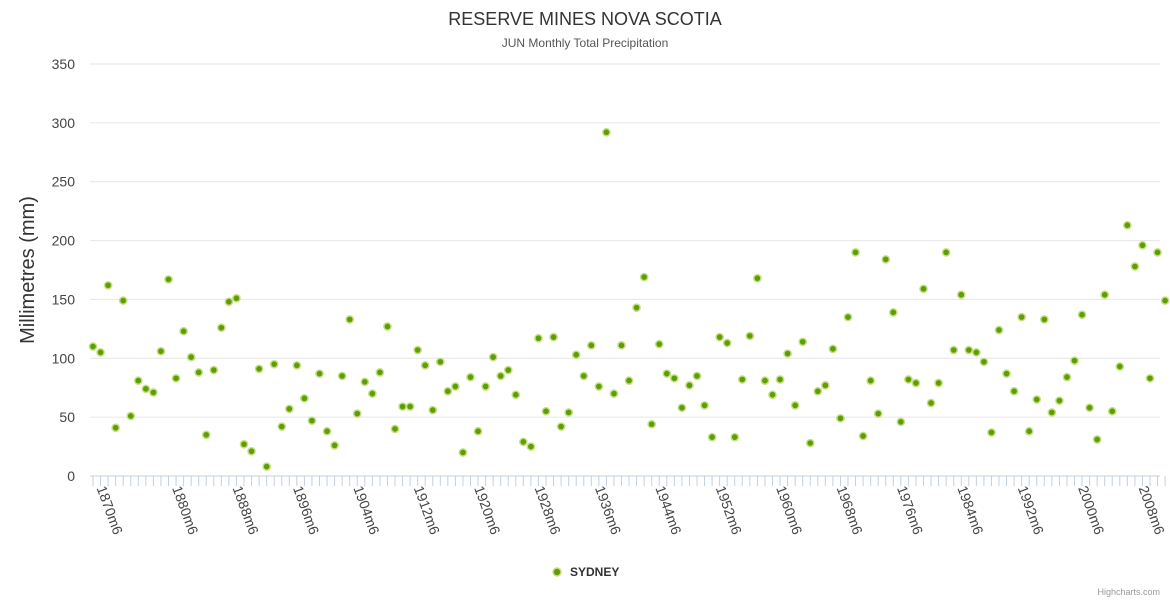 Image resolution: width=1170 pixels, height=605 pixels. Describe the element at coordinates (780, 379) in the screenshot. I see `data-point-1960` at that location.